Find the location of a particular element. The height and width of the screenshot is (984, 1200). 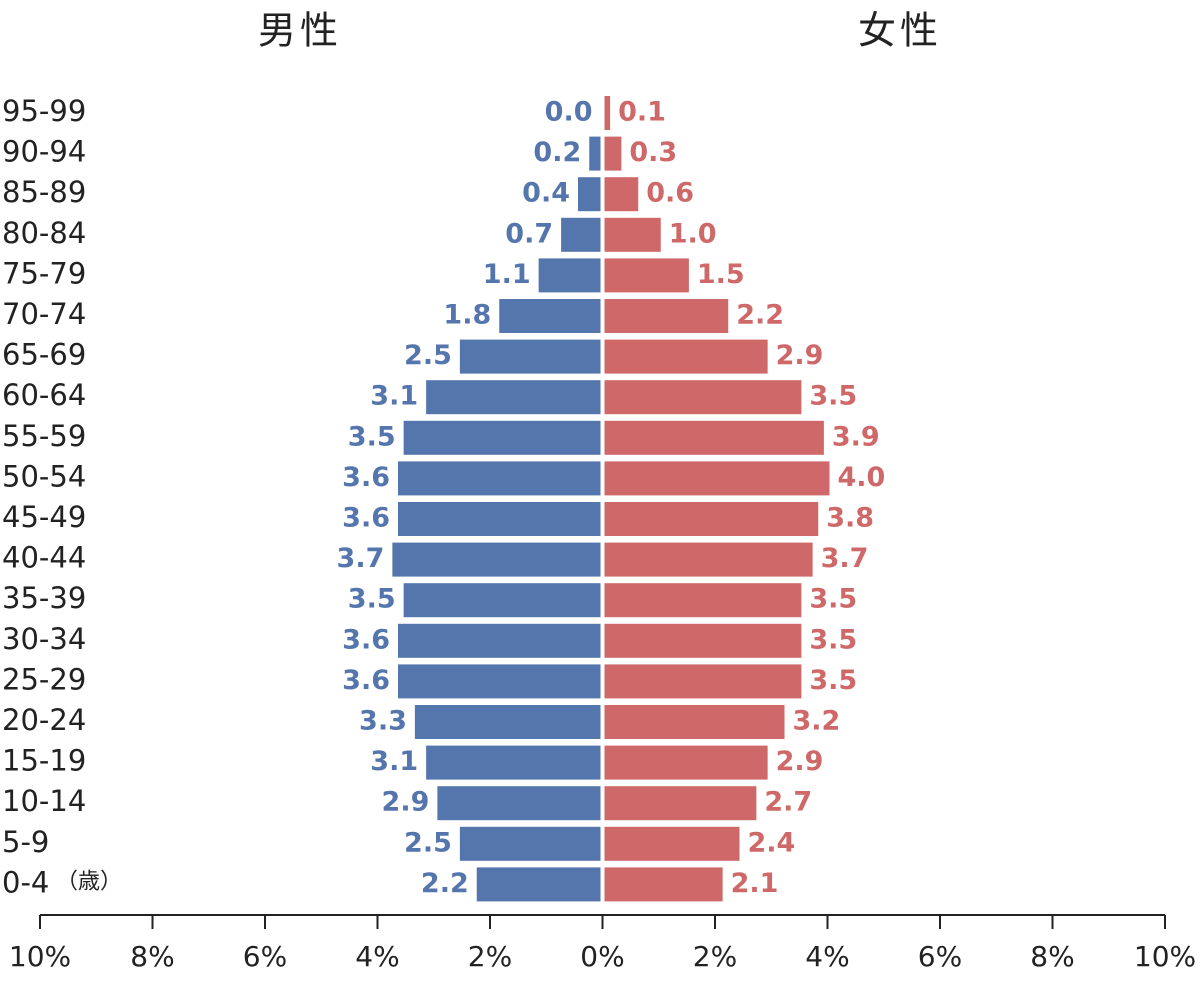

value-label: 0.0 is located at coordinates (569, 112).